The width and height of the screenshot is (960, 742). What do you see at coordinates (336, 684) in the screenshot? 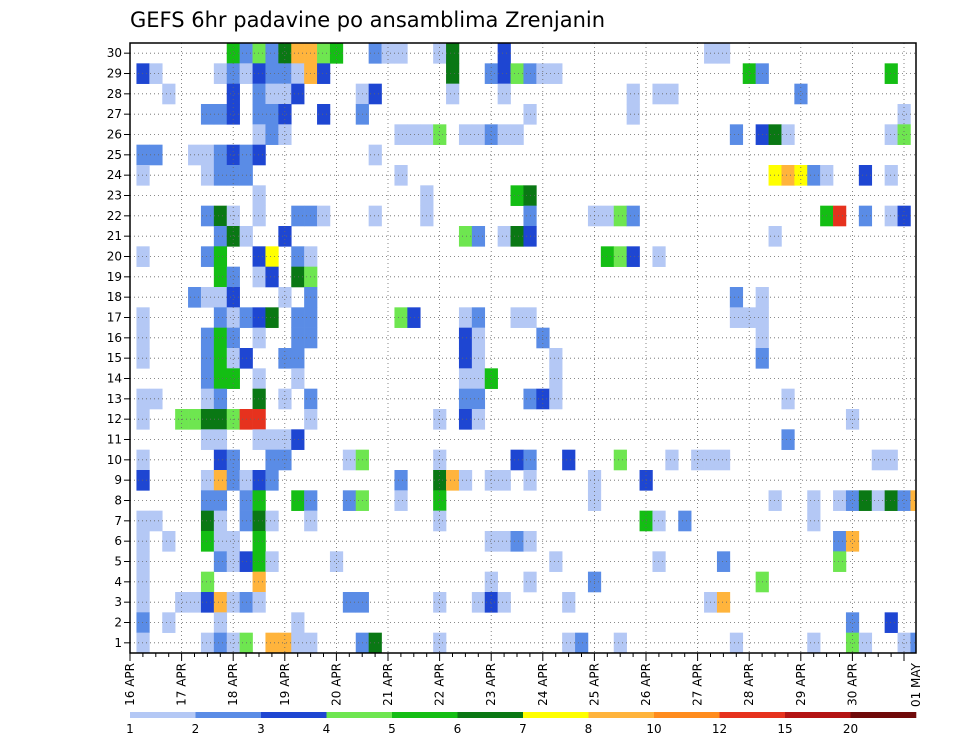
I see `x-tick-label: 20 APR` at bounding box center [336, 684].